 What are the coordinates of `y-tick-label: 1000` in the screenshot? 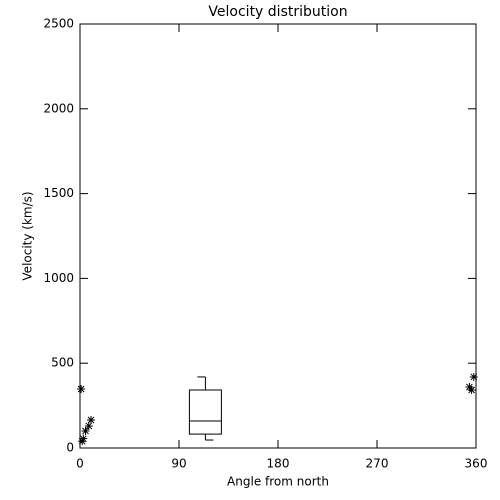 It's located at (58, 278).